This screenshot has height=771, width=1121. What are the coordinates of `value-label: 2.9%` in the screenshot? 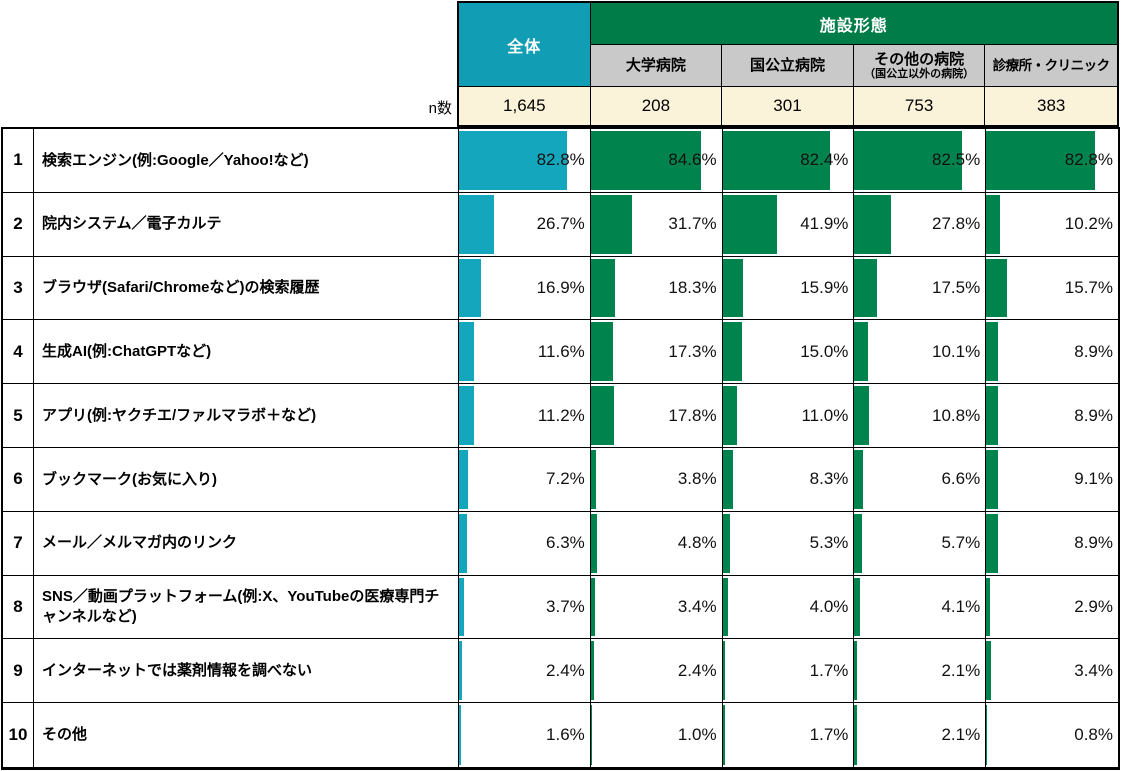 It's located at (1093, 606).